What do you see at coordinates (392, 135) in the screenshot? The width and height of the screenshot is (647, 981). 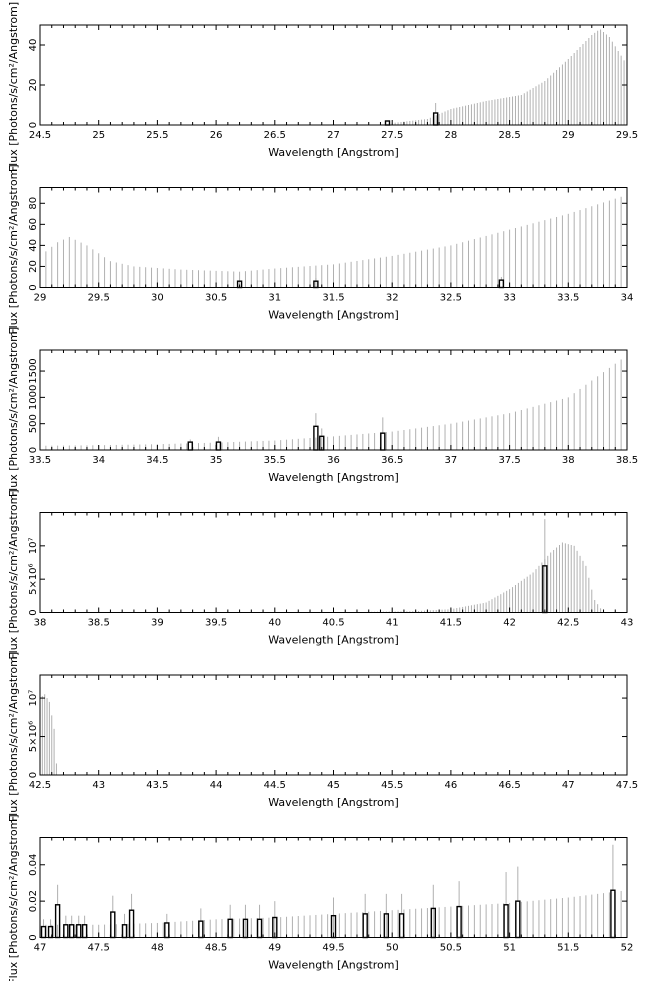 I see `x-tick-label: 27.5` at bounding box center [392, 135].